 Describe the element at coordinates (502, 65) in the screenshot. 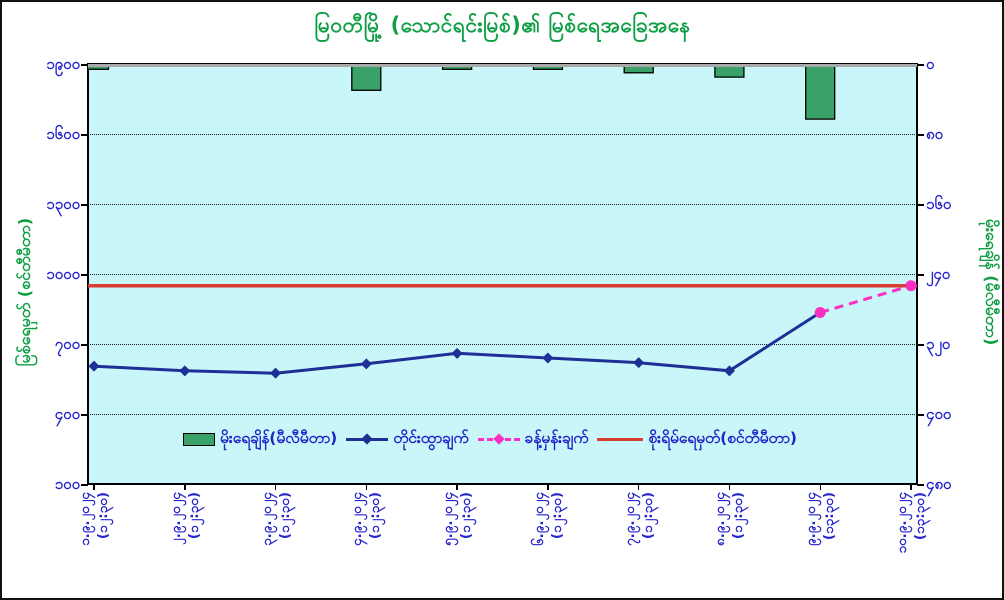

I see `plot-top-axis` at that location.